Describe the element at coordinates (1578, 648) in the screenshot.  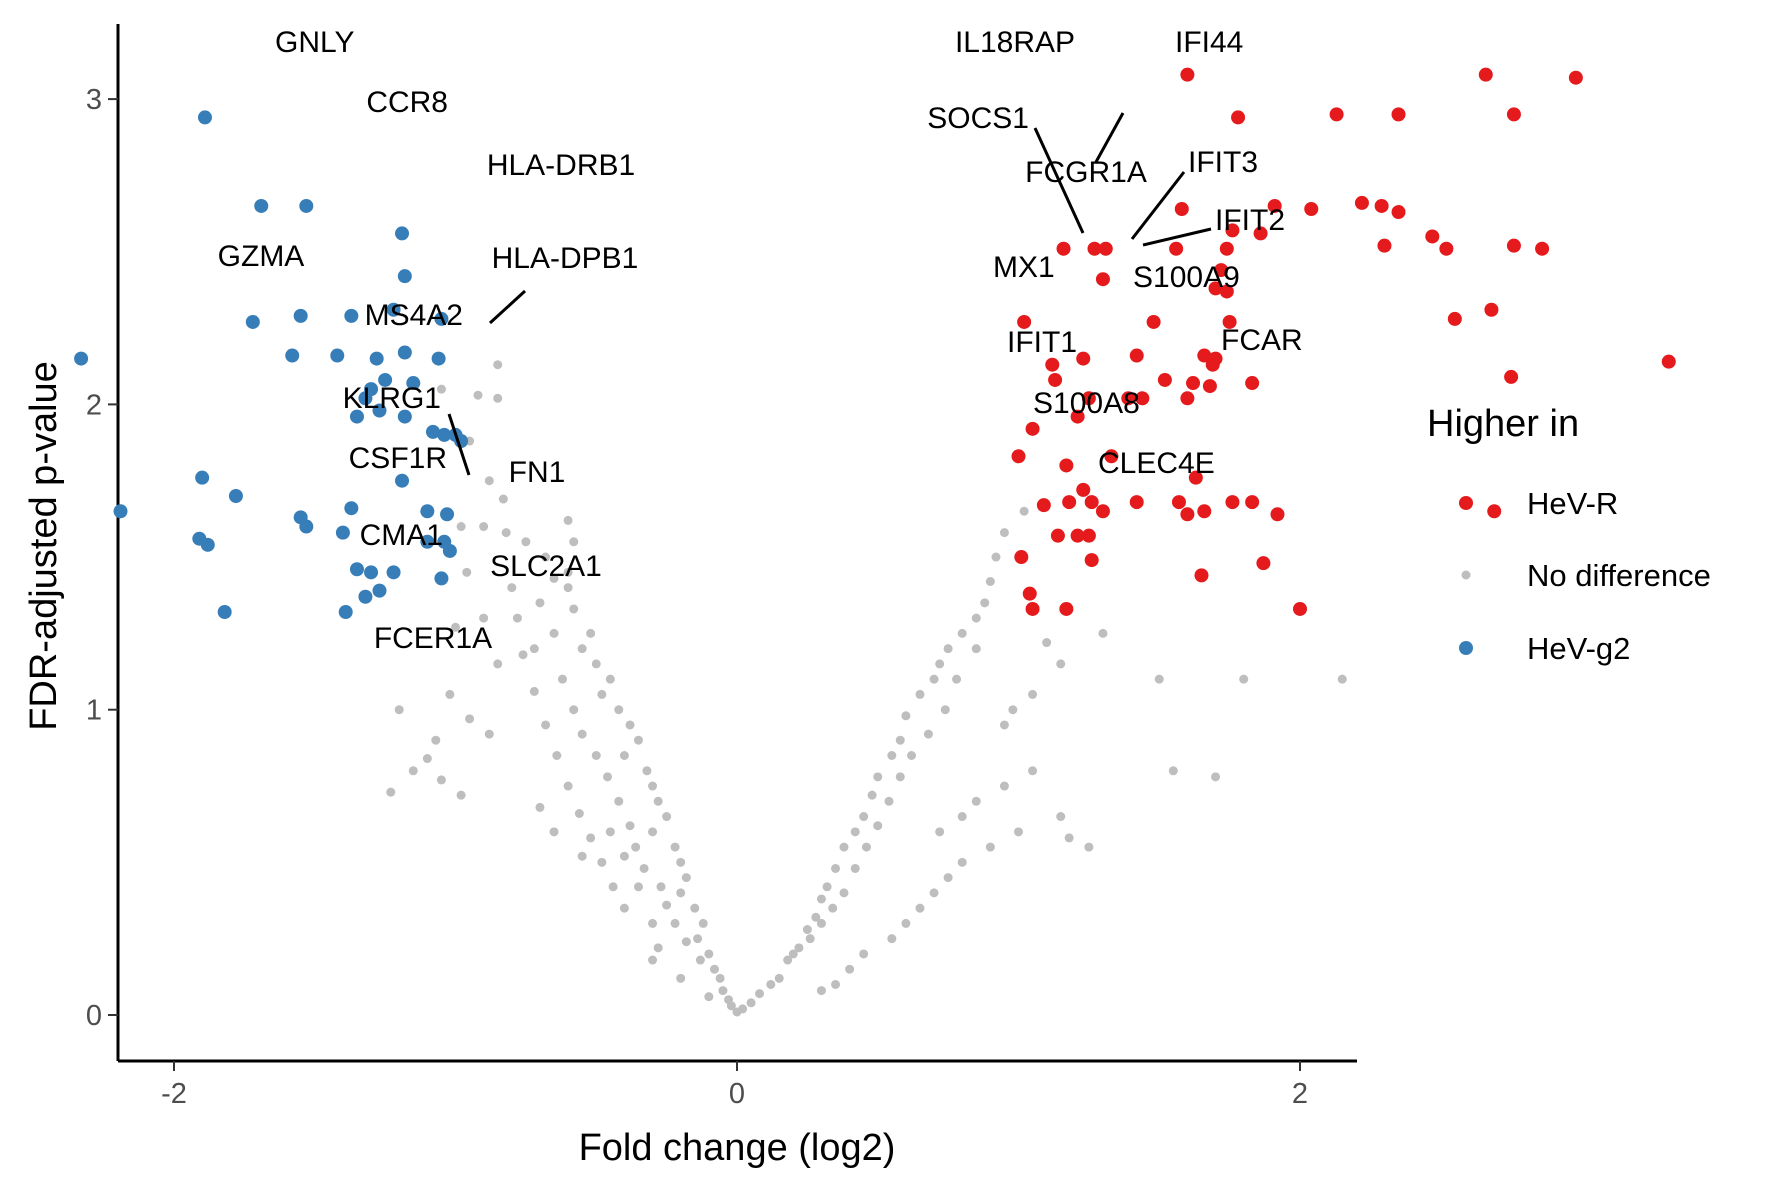
I see `legend-entry-label: HeV-g2` at that location.